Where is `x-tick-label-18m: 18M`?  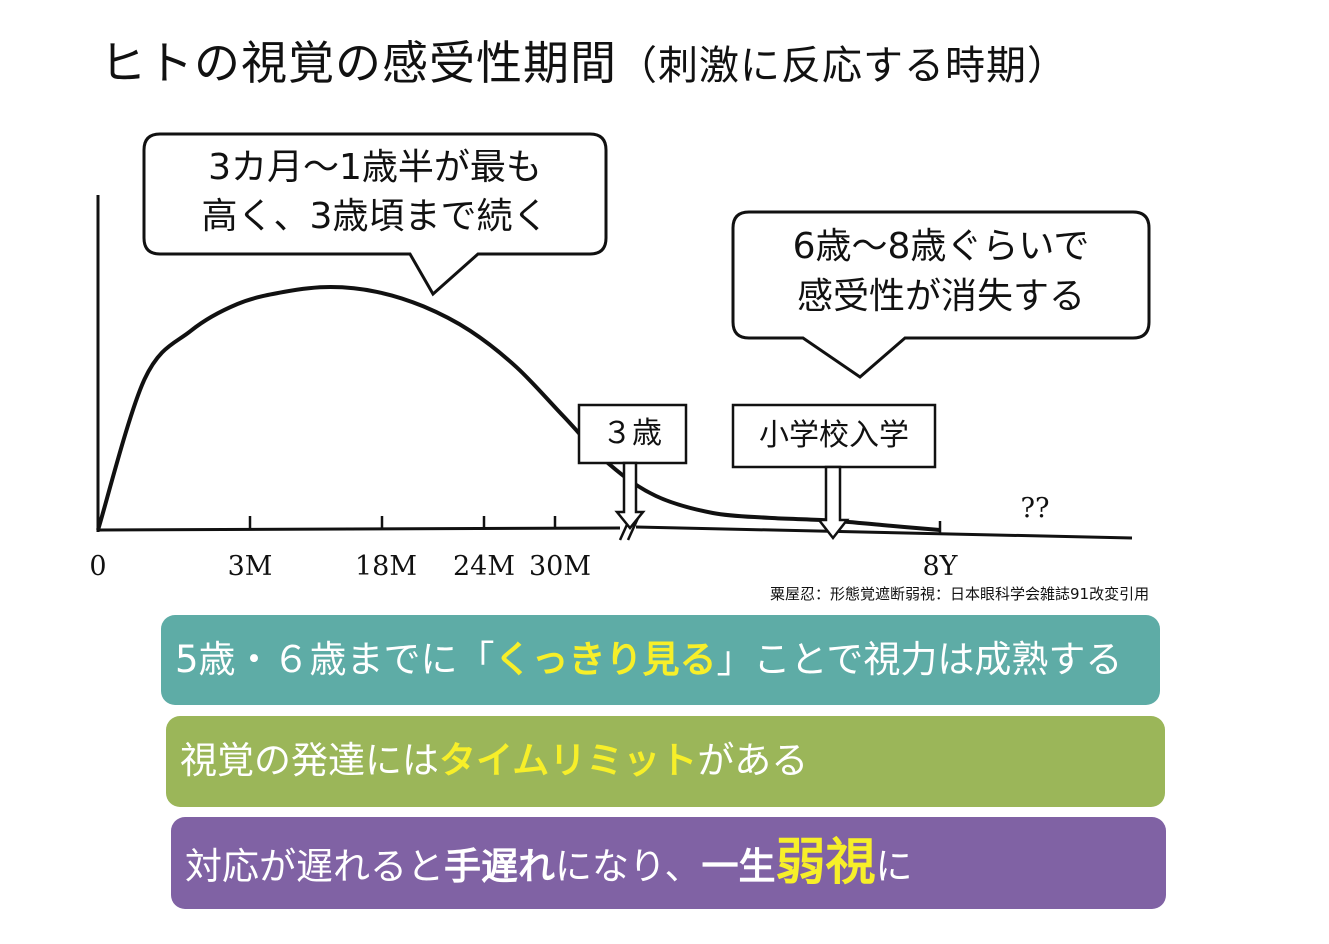 x-tick-label-18m: 18M is located at coordinates (386, 566).